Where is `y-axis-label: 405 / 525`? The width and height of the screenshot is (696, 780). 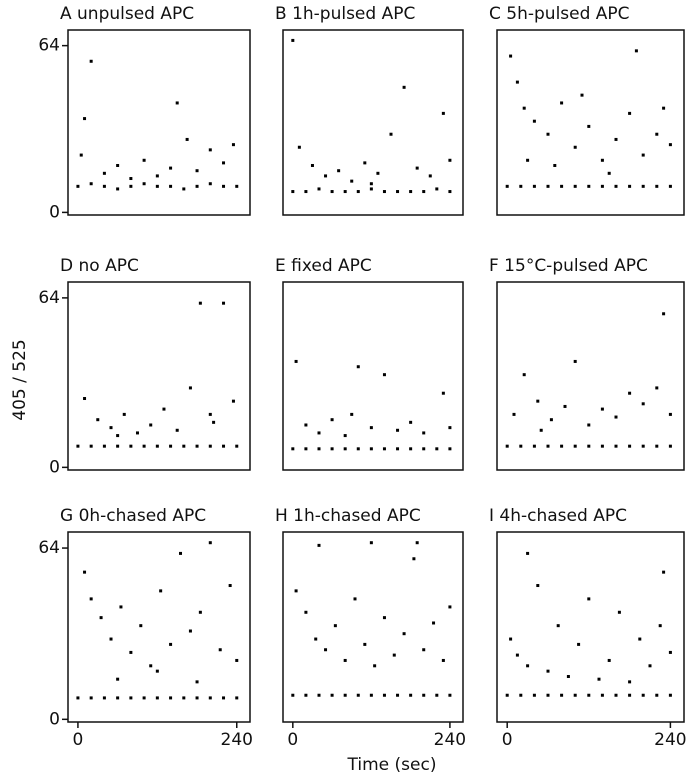
y-axis-label: 405 / 525 is located at coordinates (20, 379).